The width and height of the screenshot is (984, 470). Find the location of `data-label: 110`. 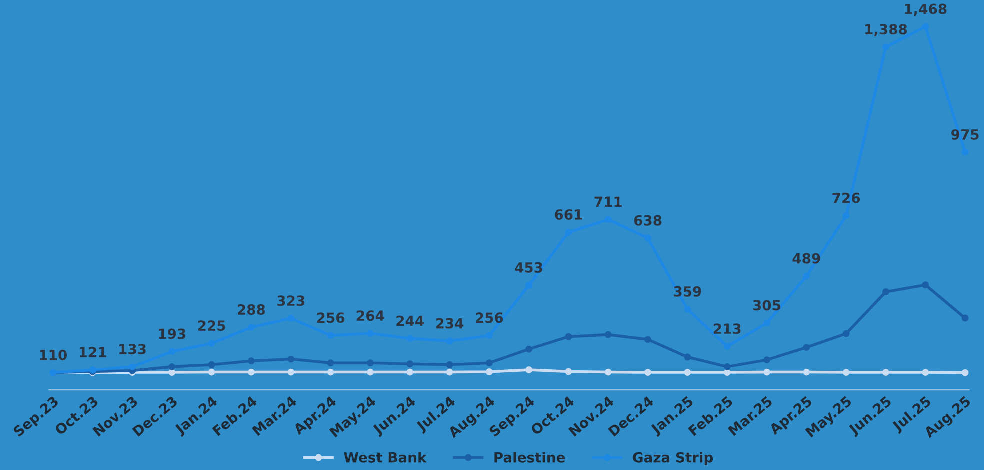

data-label: 110 is located at coordinates (53, 355).